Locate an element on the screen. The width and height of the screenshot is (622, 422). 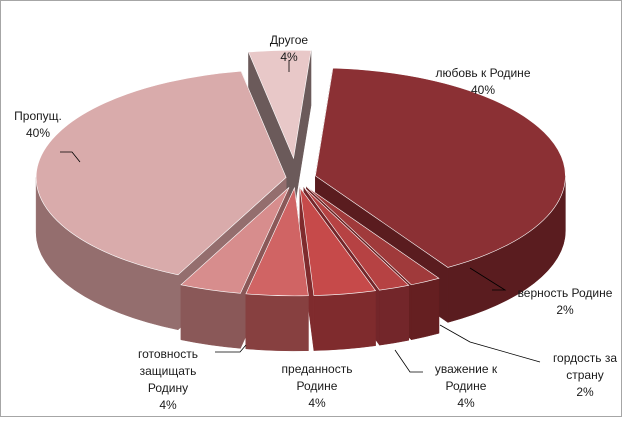
data-label-5: преданность Родине 4% is located at coordinates (317, 386).